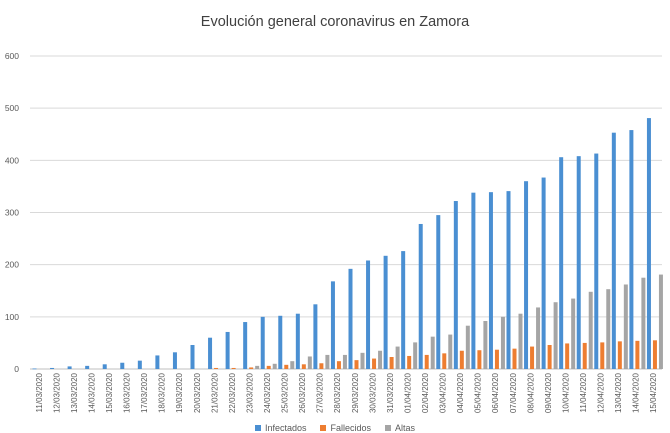 The width and height of the screenshot is (670, 433). What do you see at coordinates (478, 392) in the screenshot?
I see `x-tick-label: 05/04/2020` at bounding box center [478, 392].